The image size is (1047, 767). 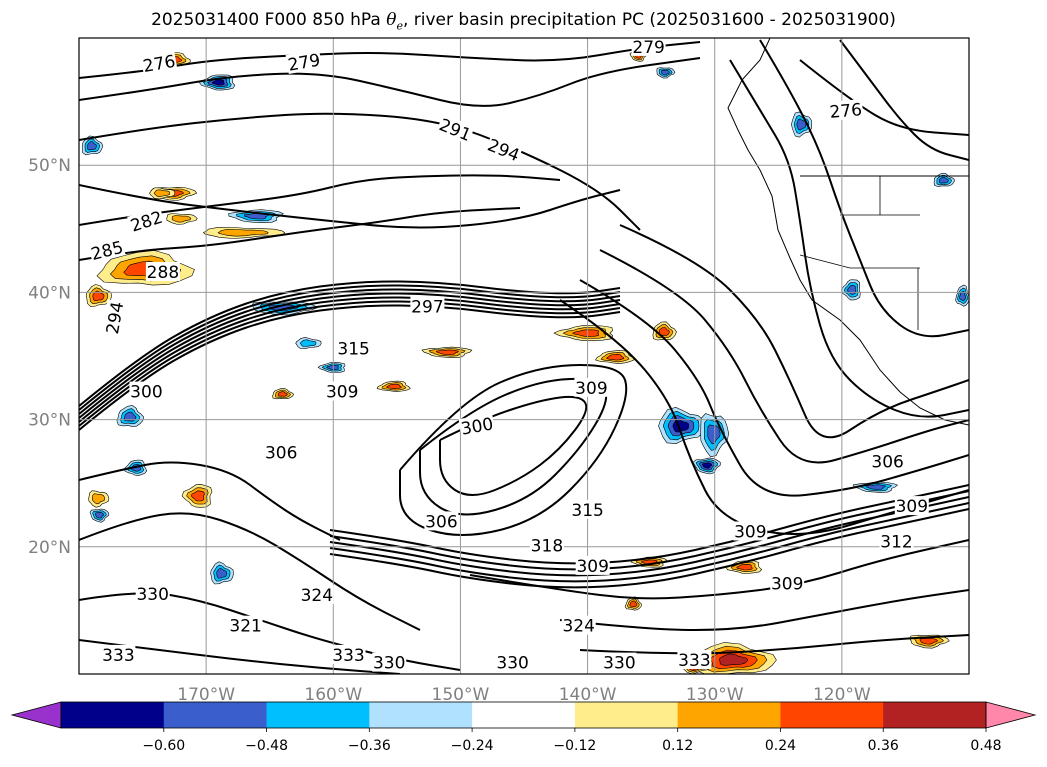 What do you see at coordinates (578, 626) in the screenshot?
I see `contour-label: 324` at bounding box center [578, 626].